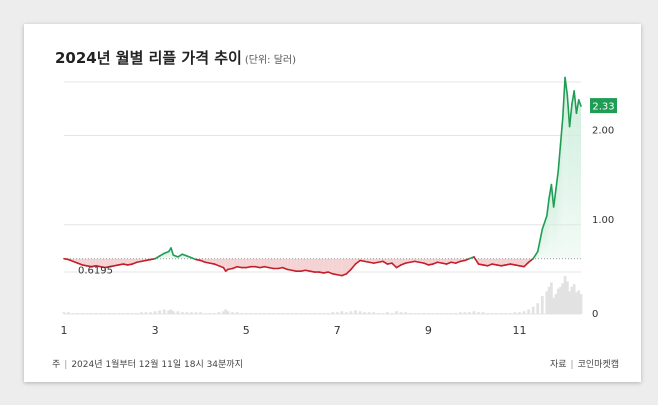  Describe the element at coordinates (603, 220) in the screenshot. I see `y-tick-label: 1.00` at that location.